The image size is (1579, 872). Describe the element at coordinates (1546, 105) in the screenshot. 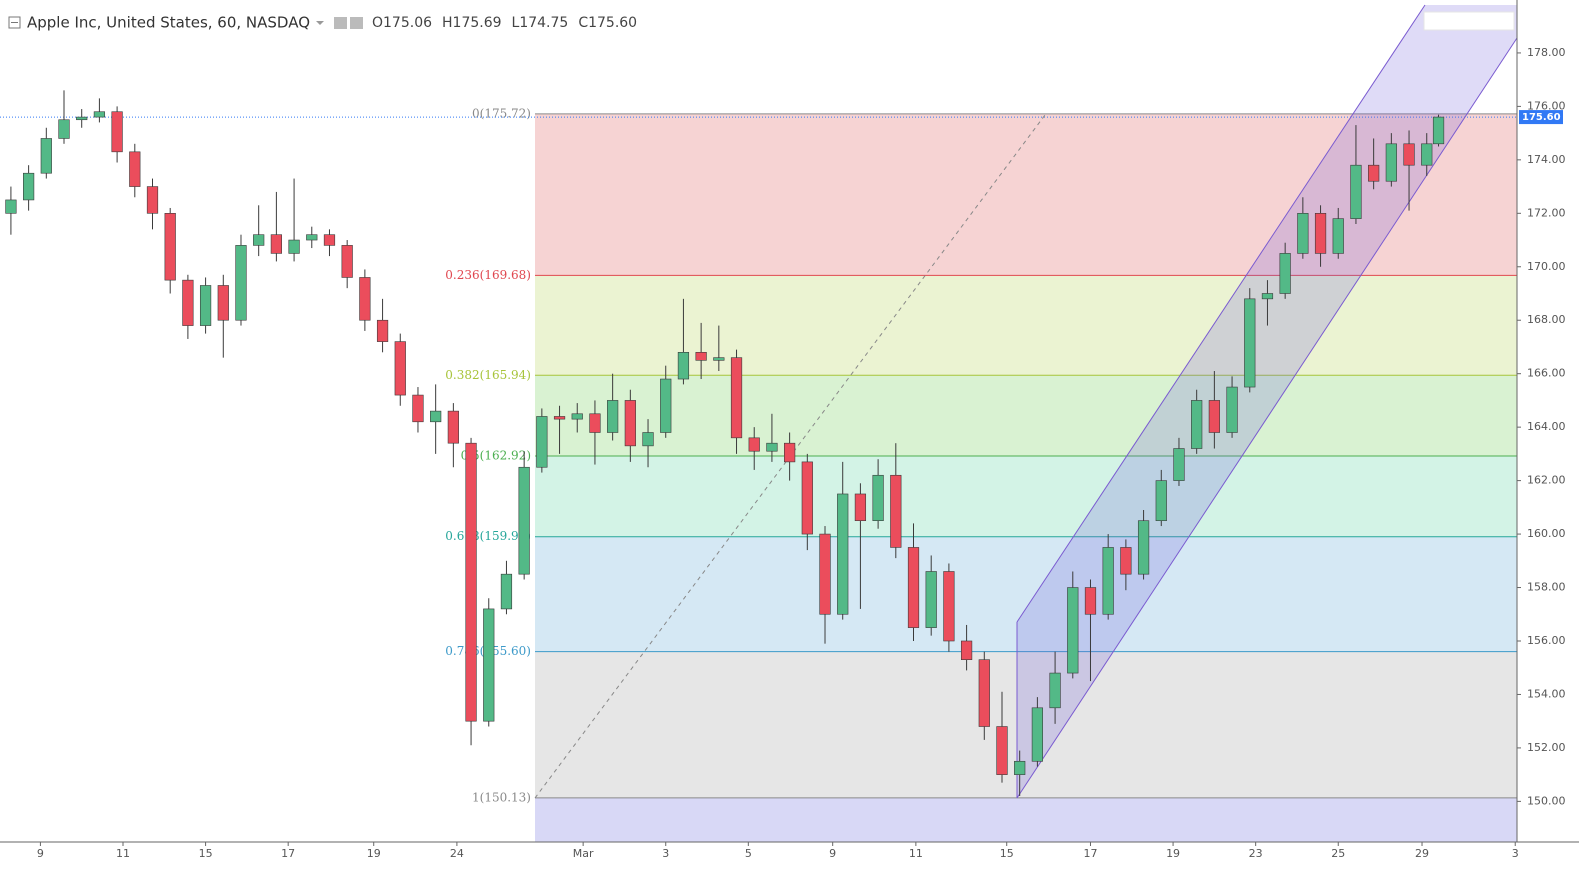

I see `y-tick-label: 176.00` at that location.